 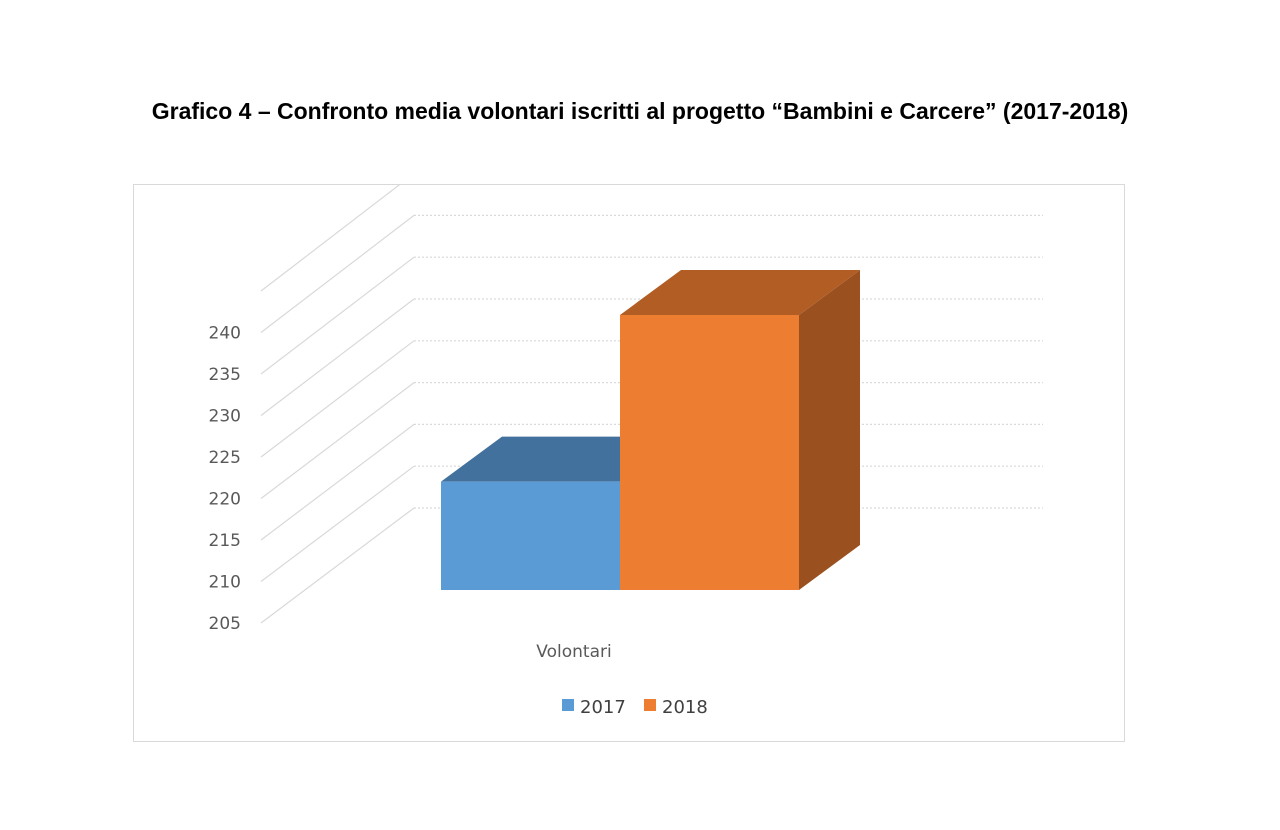 I want to click on legend-item-2017: 2017, so click(x=594, y=707).